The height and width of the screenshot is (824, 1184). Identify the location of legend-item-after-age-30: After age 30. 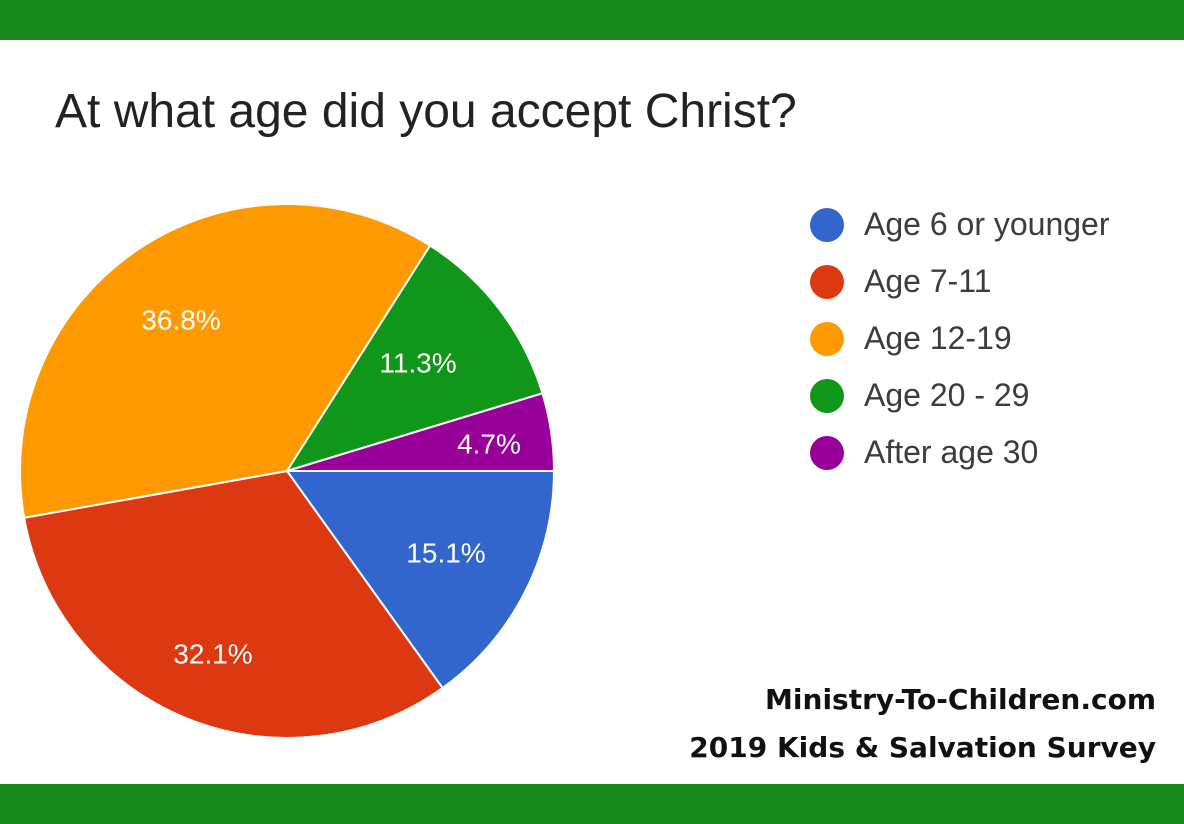
(960, 452).